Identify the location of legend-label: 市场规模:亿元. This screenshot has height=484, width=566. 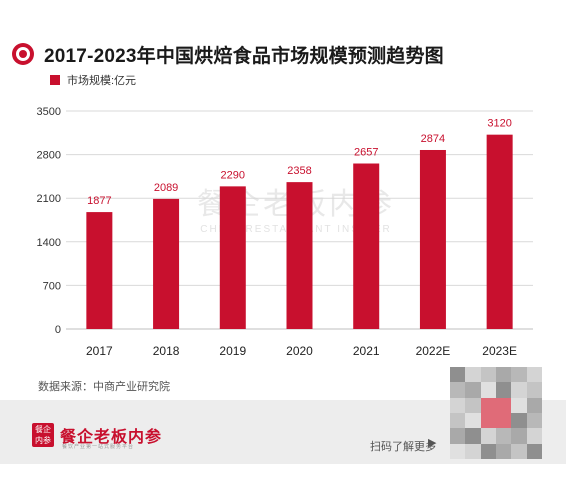
(102, 81).